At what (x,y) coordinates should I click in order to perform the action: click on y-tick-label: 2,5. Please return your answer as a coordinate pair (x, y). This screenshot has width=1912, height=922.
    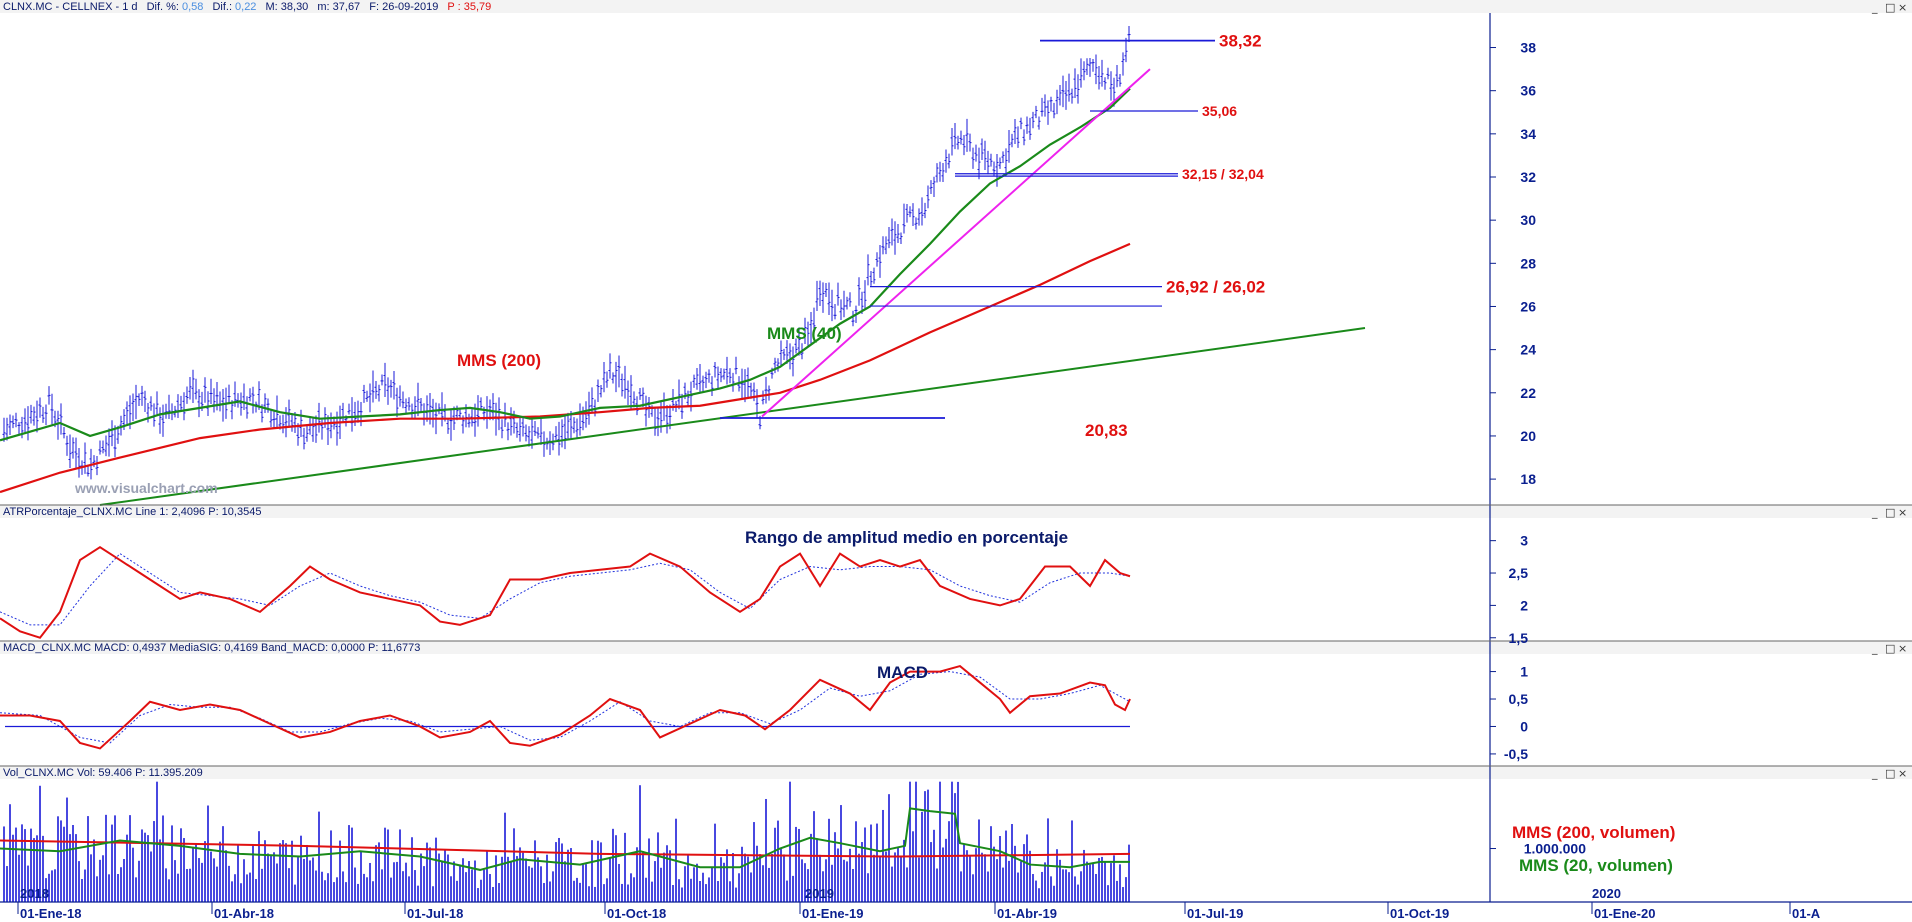
    Looking at the image, I should click on (1519, 573).